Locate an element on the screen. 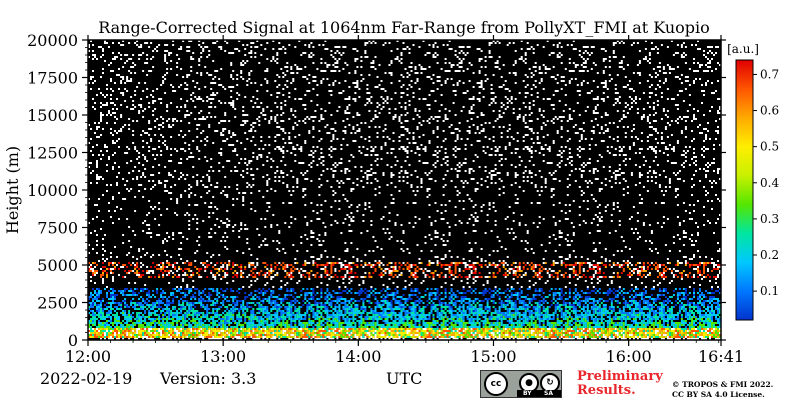 The width and height of the screenshot is (800, 400). colorbar-ticks: 0.1 0.2 0.3 0.4 0.5 0.6 0.7 is located at coordinates (766, 182).